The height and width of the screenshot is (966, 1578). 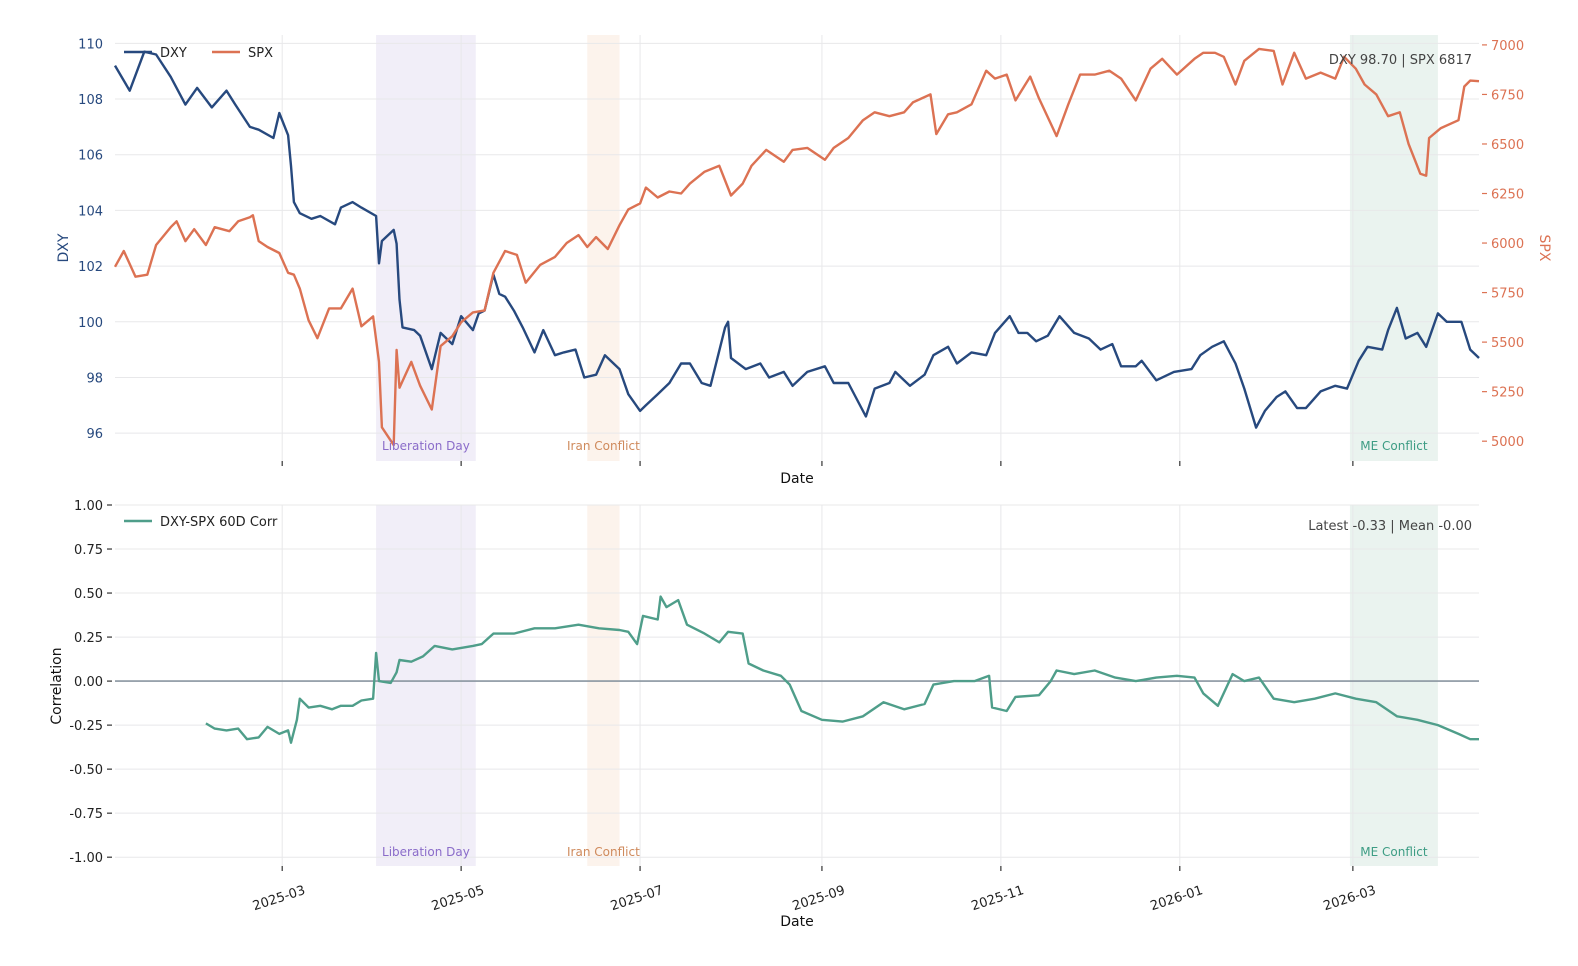 What do you see at coordinates (637, 898) in the screenshot?
I see `x-tick-label-2: 2025-07` at bounding box center [637, 898].